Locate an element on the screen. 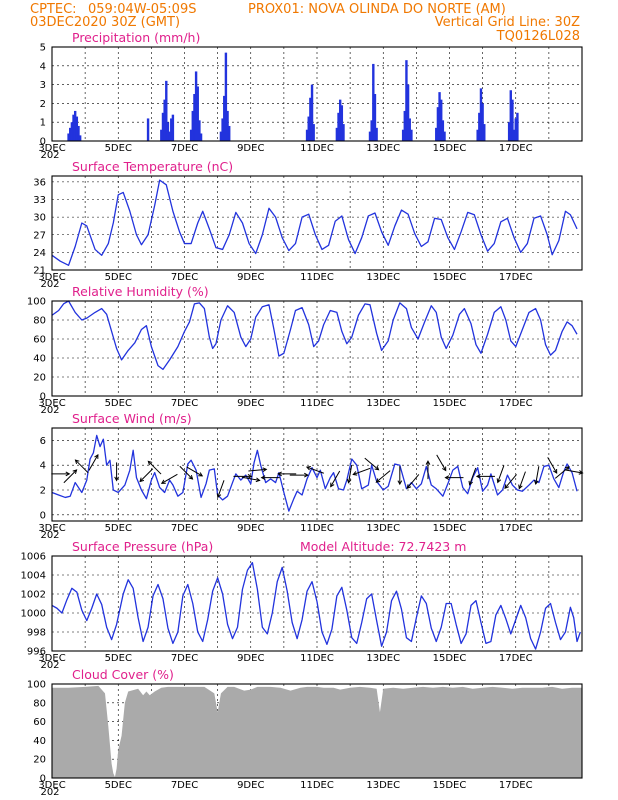 Image resolution: width=618 pixels, height=800 pixels. y-tick-label: 5 is located at coordinates (43, 48).